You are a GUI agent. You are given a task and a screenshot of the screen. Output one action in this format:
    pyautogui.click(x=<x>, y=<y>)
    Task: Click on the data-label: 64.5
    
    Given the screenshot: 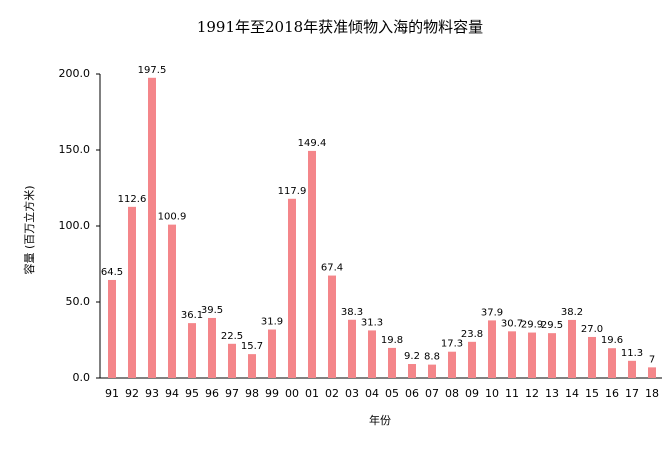 What is the action you would take?
    pyautogui.click(x=112, y=272)
    